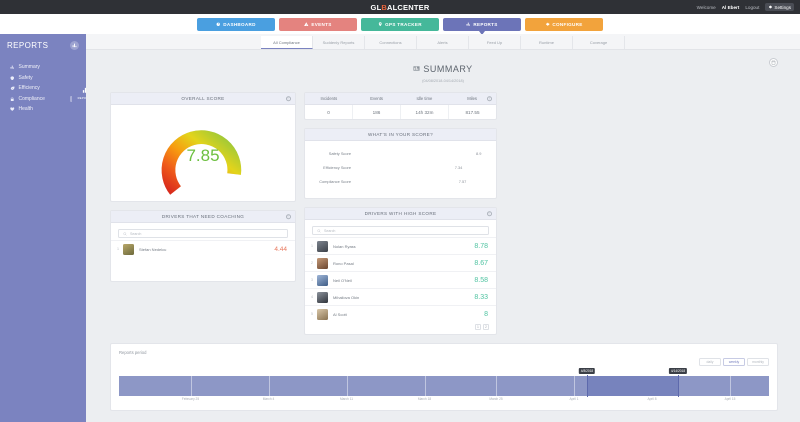 The height and width of the screenshot is (422, 800). I want to click on nav-reports: REPORTS, so click(482, 26).